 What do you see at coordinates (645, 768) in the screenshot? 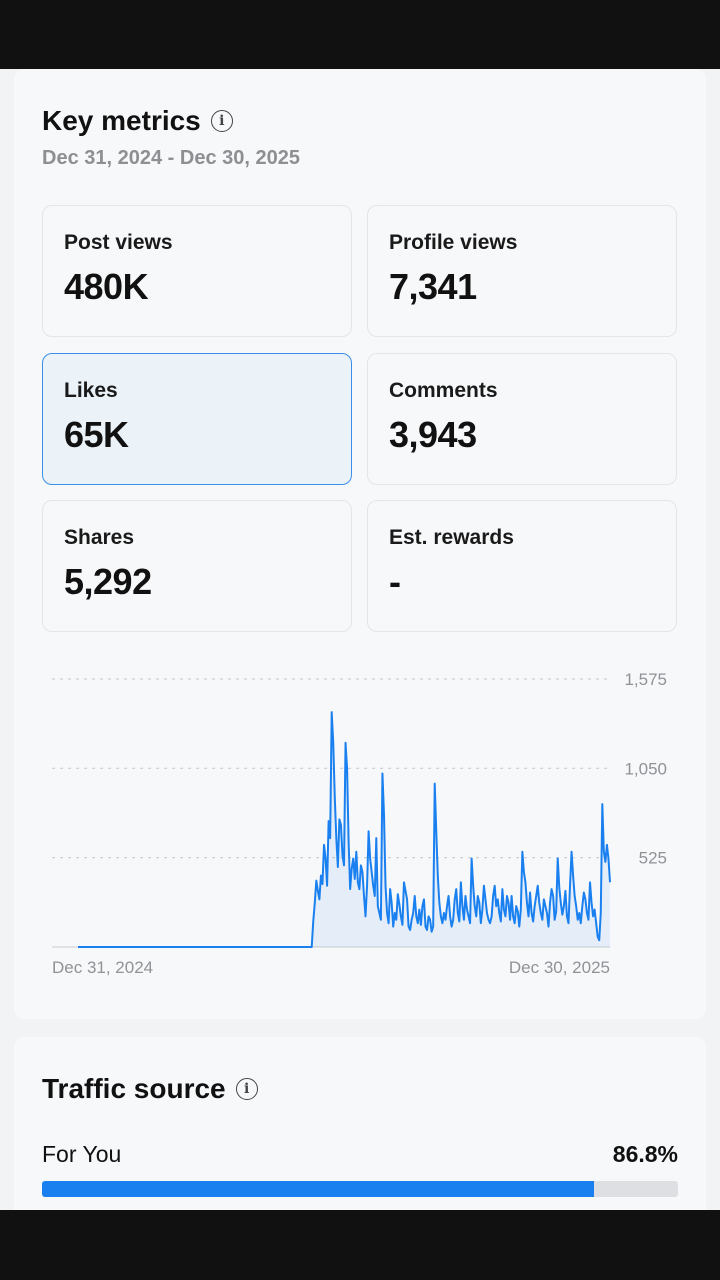
I see `y-tick-label: 1,050` at bounding box center [645, 768].